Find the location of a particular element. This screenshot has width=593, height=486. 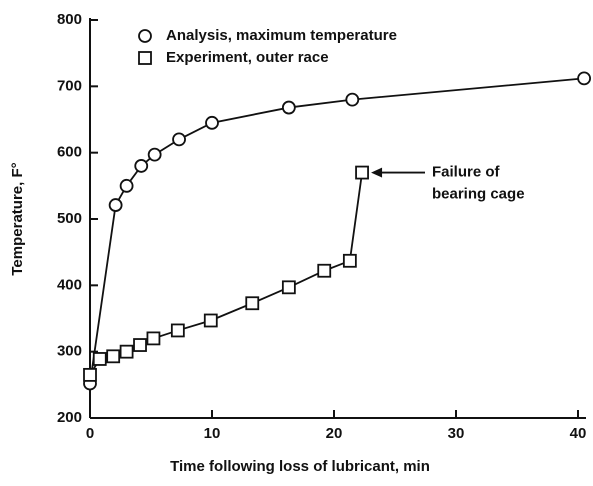

x-tick-label: 10 is located at coordinates (212, 433).